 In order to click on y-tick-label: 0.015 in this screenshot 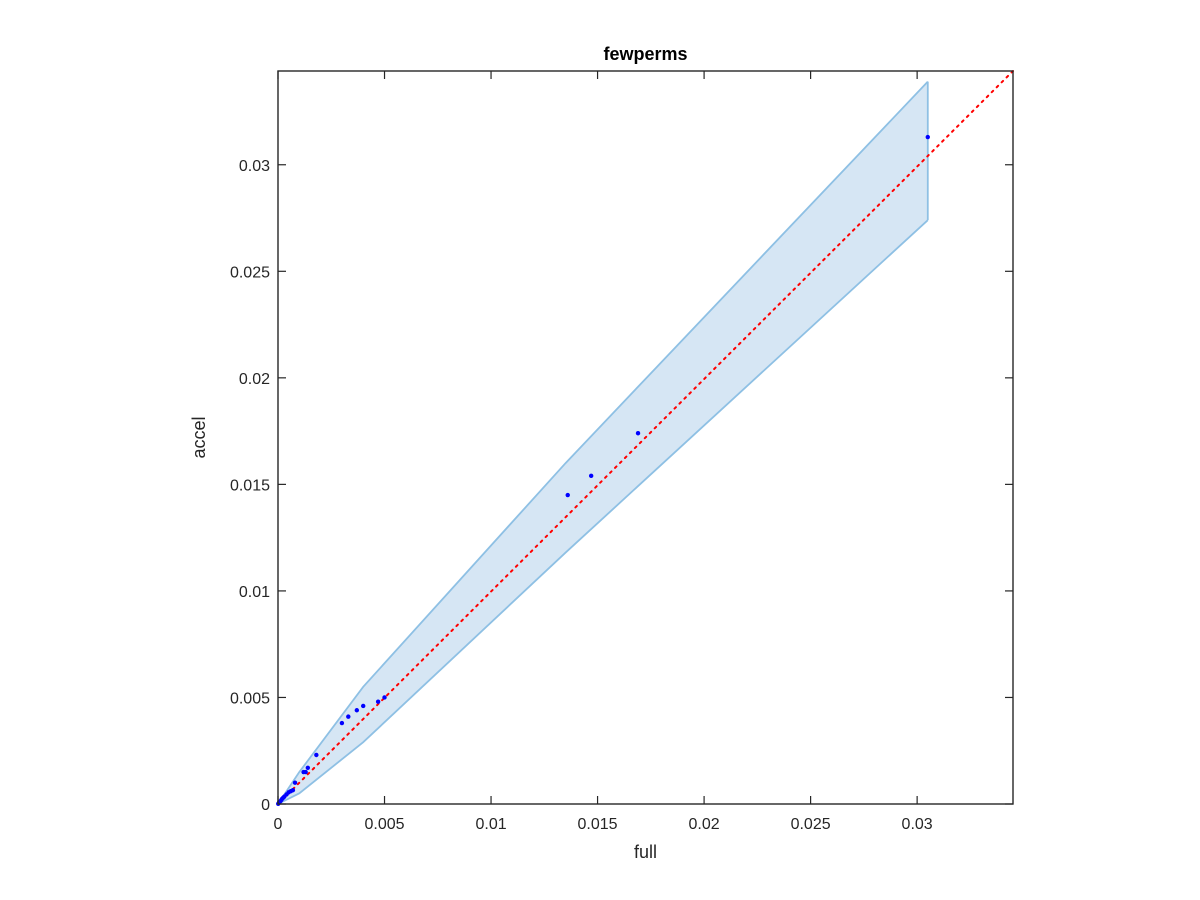, I will do `click(250, 485)`.